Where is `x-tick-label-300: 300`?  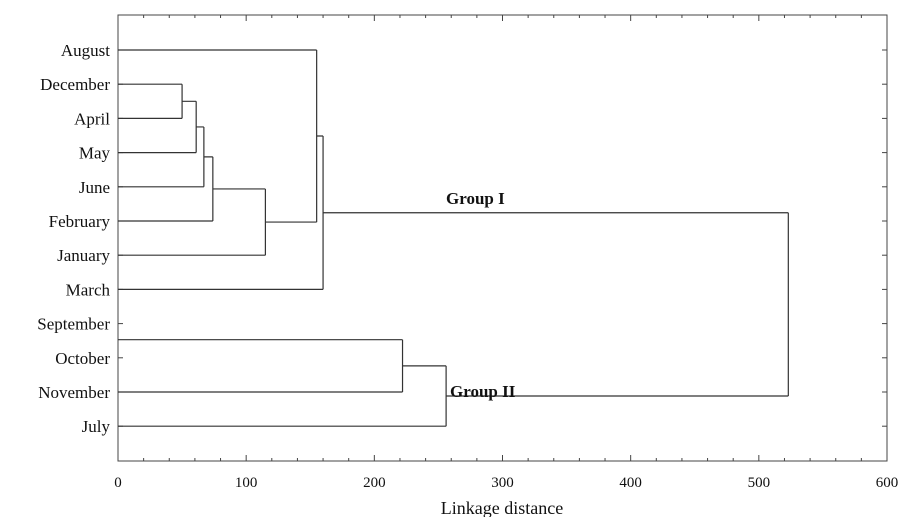 x-tick-label-300: 300 is located at coordinates (502, 483).